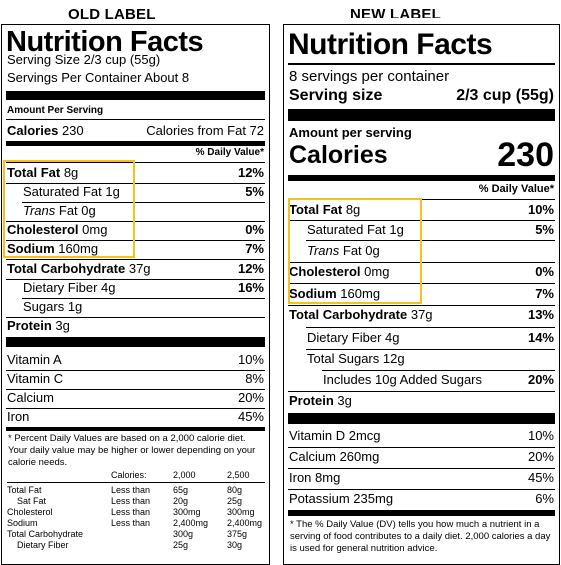 This screenshot has height=565, width=561. What do you see at coordinates (525, 155) in the screenshot?
I see `new-calories-value: 230` at bounding box center [525, 155].